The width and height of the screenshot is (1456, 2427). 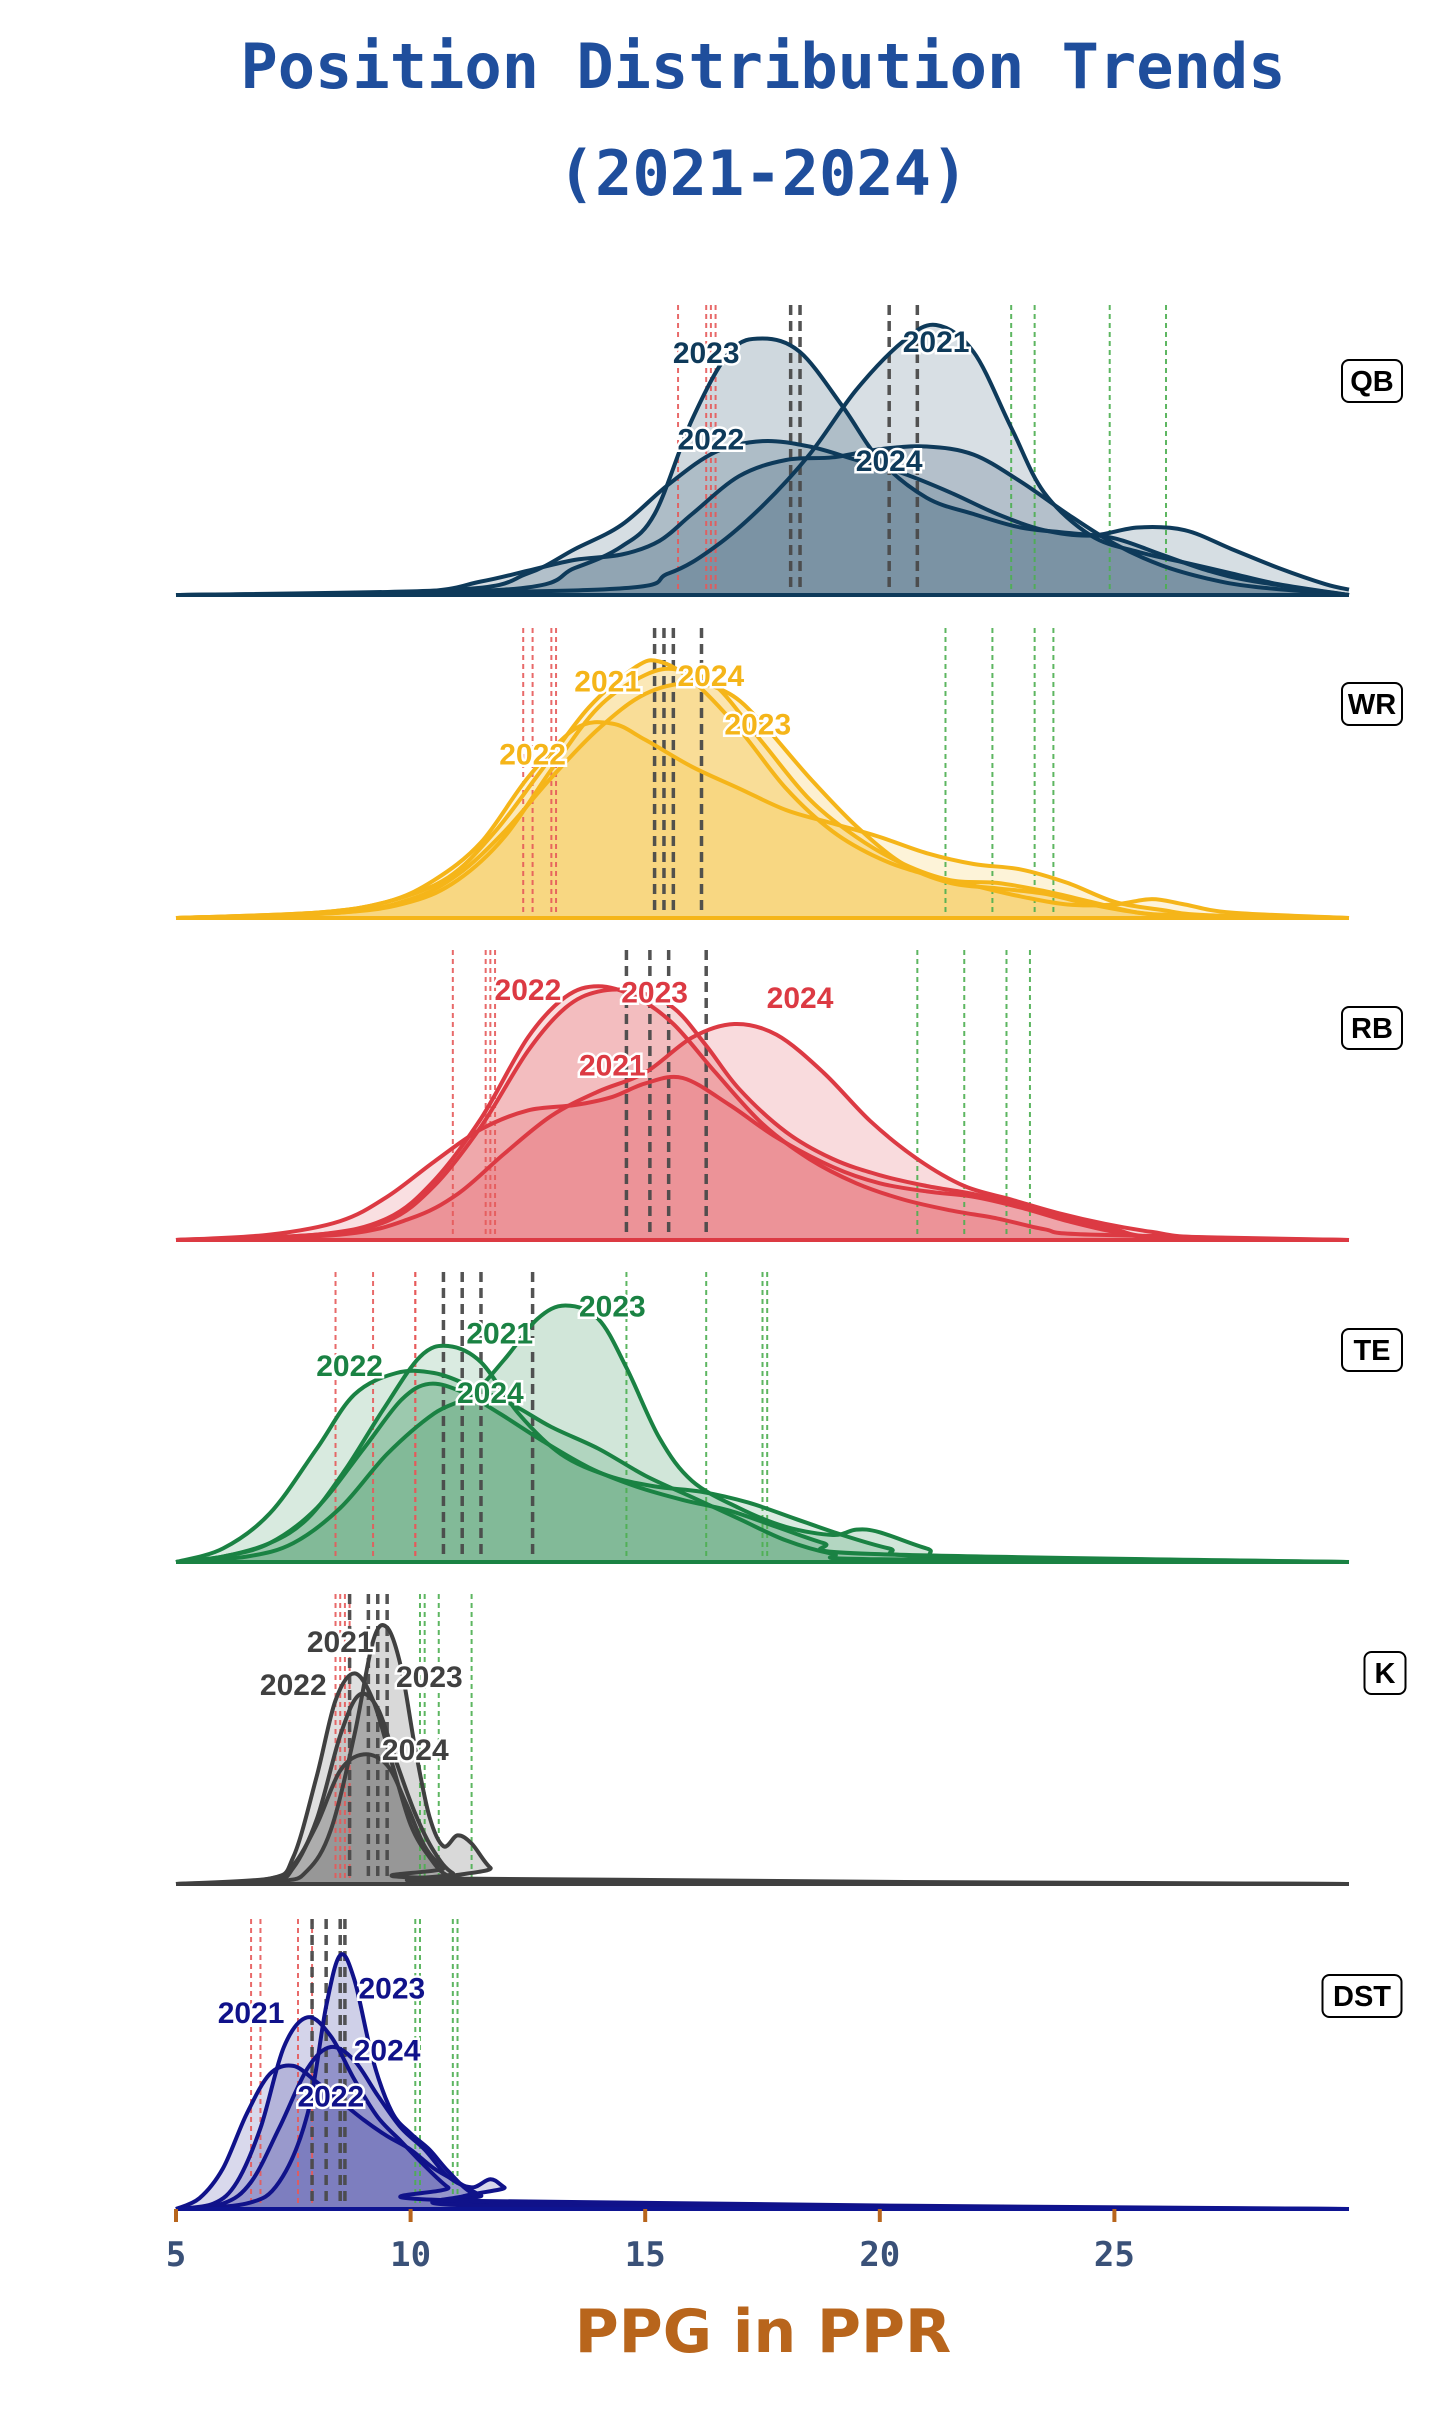 What do you see at coordinates (490, 1393) in the screenshot?
I see `year-label-te-2024: 2024` at bounding box center [490, 1393].